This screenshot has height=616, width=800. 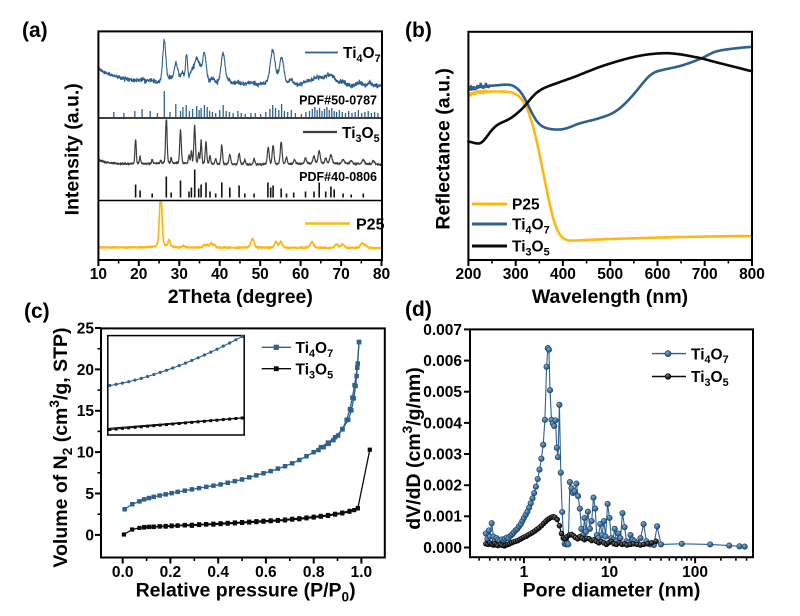 I want to click on svg-text: Relative pressure (P/P0), so click(x=246, y=592).